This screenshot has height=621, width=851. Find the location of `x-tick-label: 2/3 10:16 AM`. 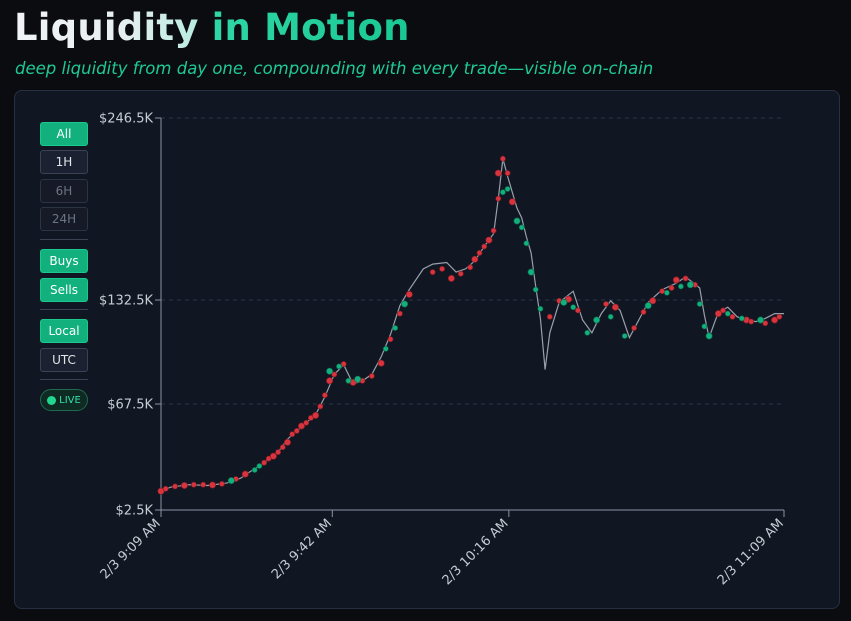

x-tick-label: 2/3 10:16 AM is located at coordinates (476, 552).